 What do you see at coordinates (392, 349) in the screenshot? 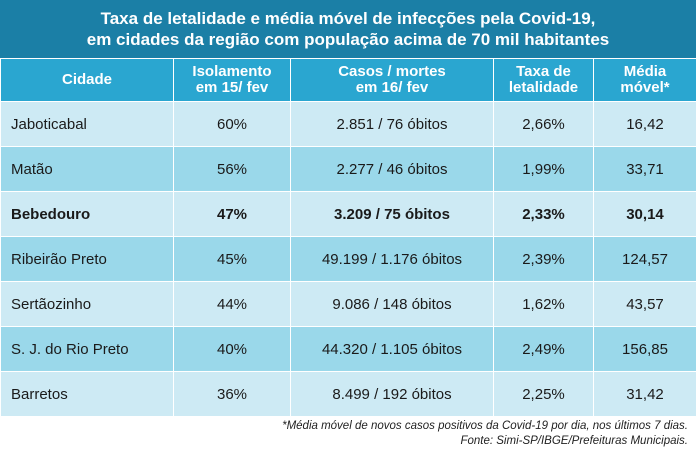
I see `cell-casos: 44.320 / 1.105 óbitos` at bounding box center [392, 349].